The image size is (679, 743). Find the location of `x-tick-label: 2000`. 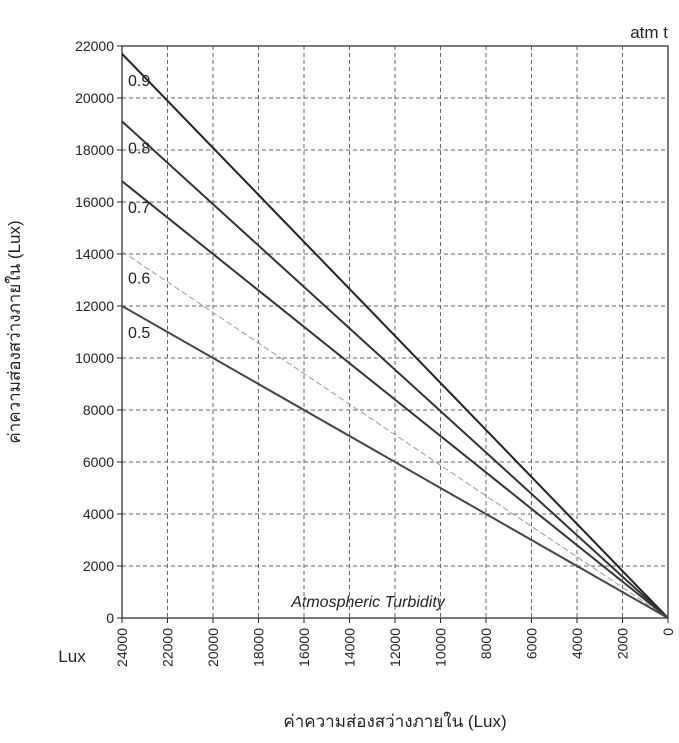

x-tick-label: 2000 is located at coordinates (623, 643).